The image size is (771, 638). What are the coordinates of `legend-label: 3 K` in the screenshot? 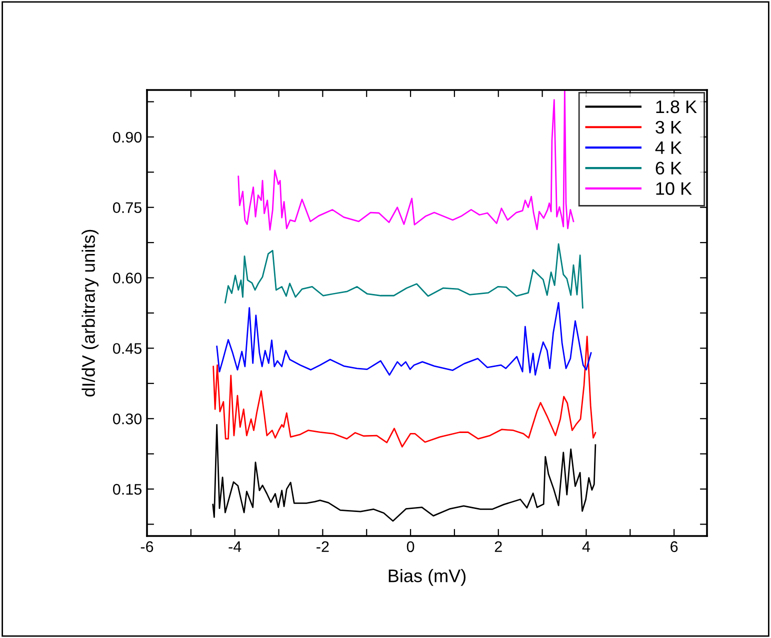 It's located at (669, 127).